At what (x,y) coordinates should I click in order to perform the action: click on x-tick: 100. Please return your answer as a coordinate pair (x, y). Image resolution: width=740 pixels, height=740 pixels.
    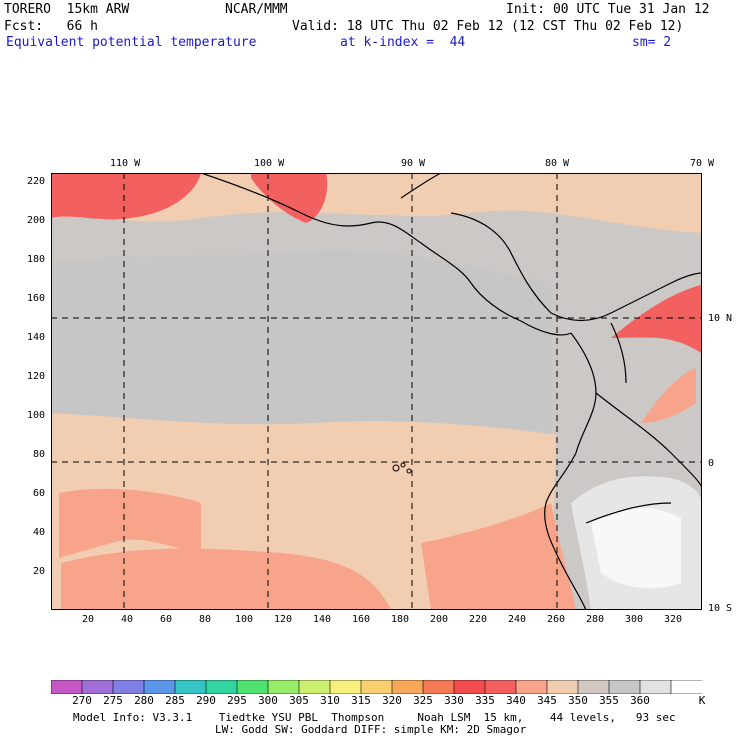
    Looking at the image, I should click on (244, 619).